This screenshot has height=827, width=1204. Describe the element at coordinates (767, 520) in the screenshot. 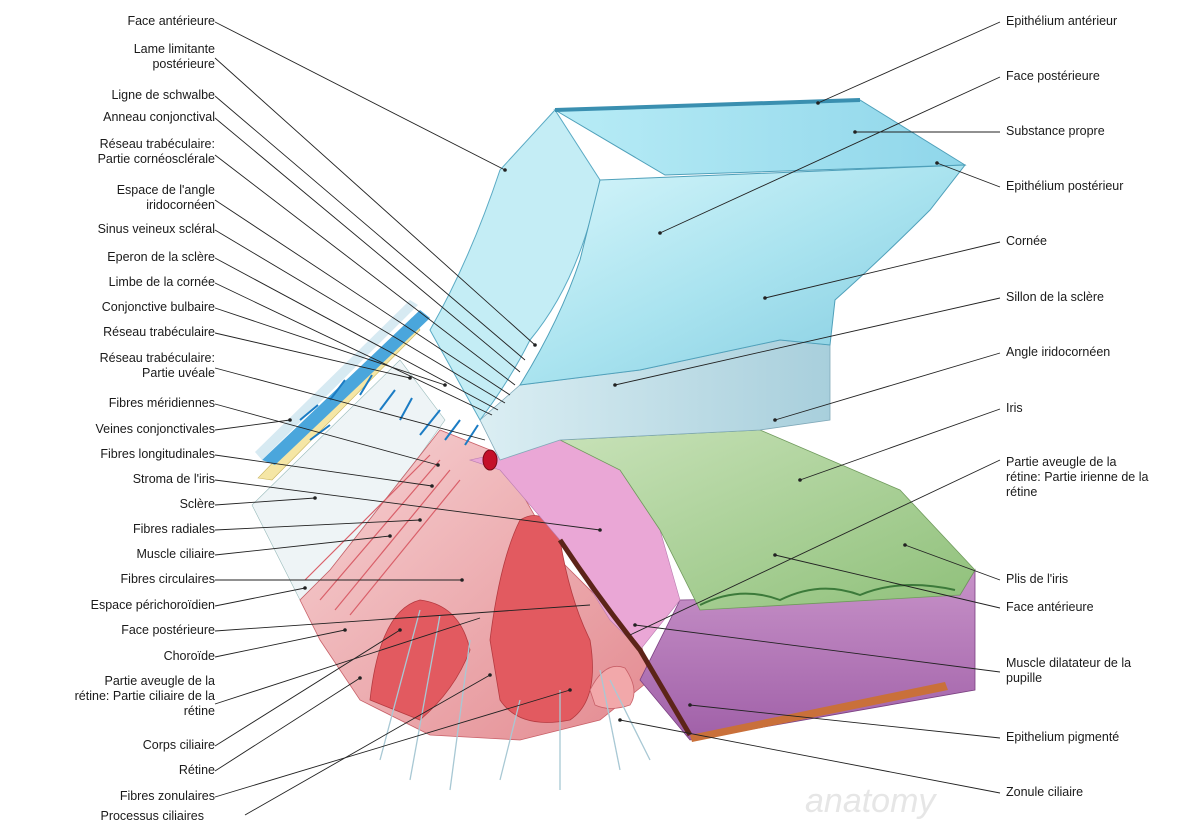

I see `iris-green-top` at that location.